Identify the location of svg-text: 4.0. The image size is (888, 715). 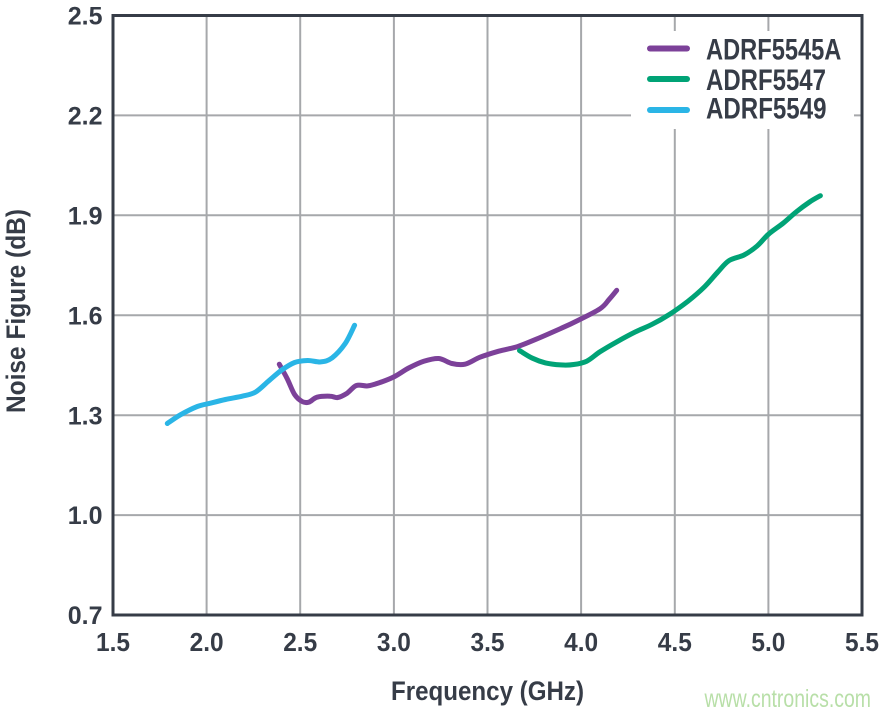
(581, 642).